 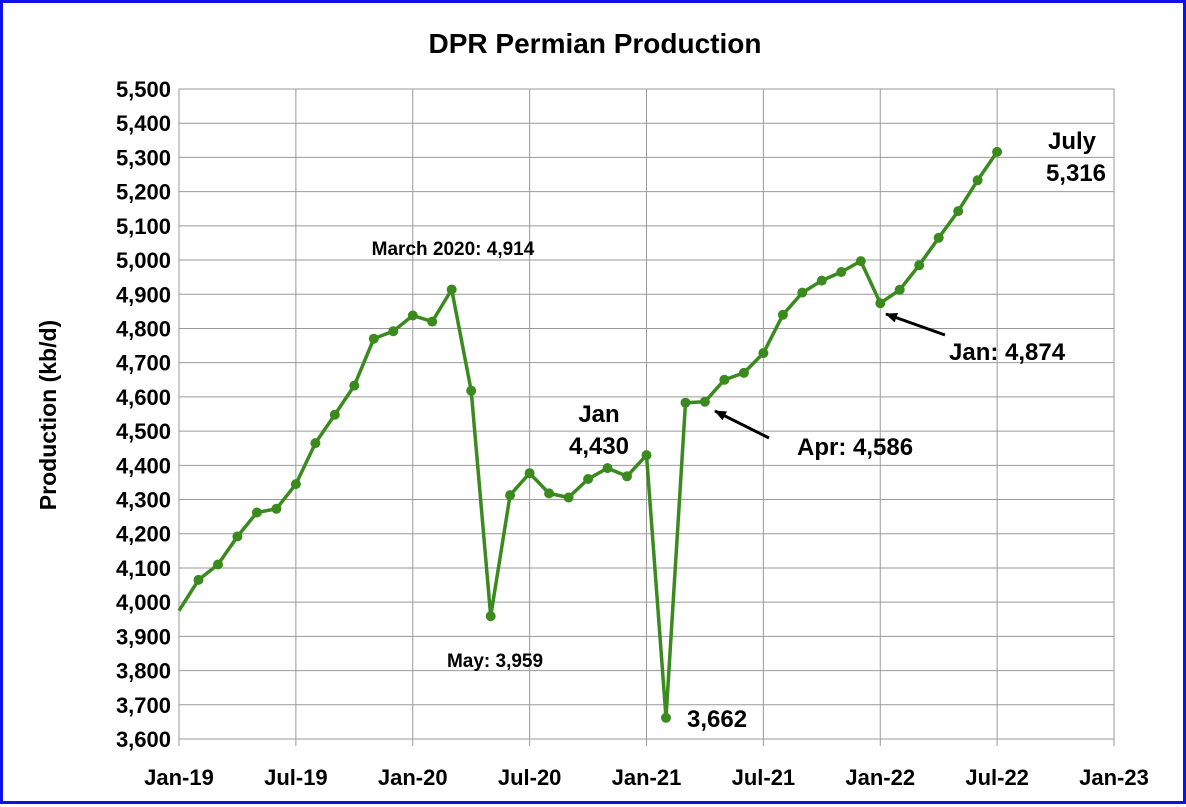 What do you see at coordinates (143, 500) in the screenshot?
I see `y-tick-label: 4,300` at bounding box center [143, 500].